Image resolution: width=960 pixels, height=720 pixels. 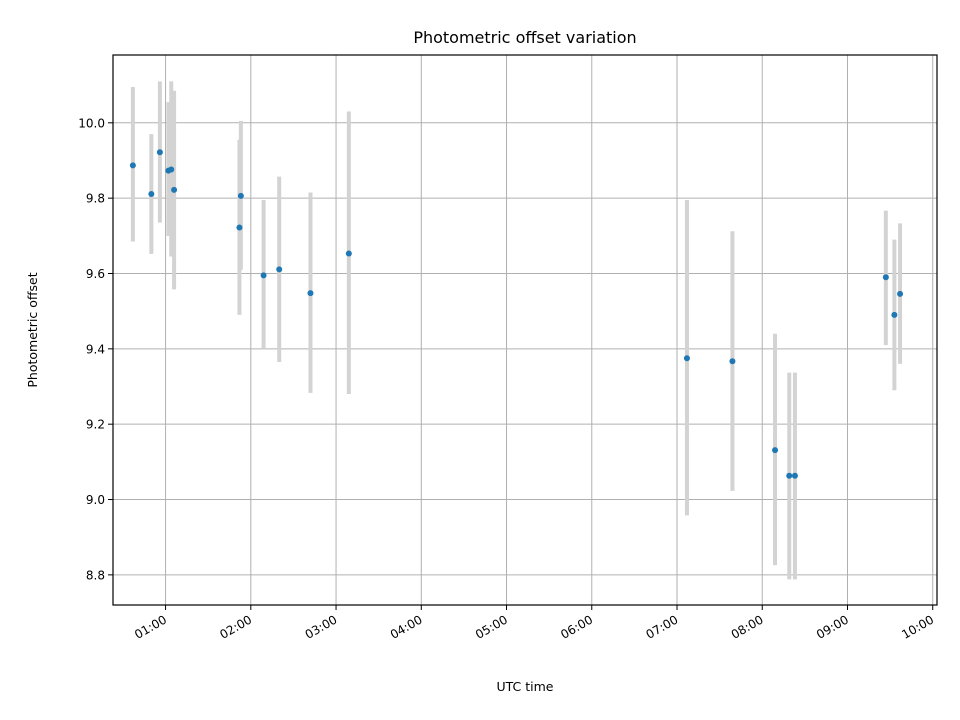 I want to click on x-tick-label: 01:00, so click(x=150, y=626).